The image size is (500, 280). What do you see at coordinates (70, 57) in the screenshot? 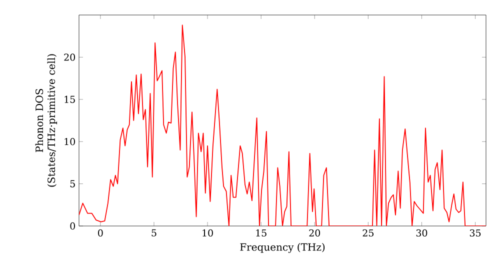
I see `y-tick-label: 20` at bounding box center [70, 57].